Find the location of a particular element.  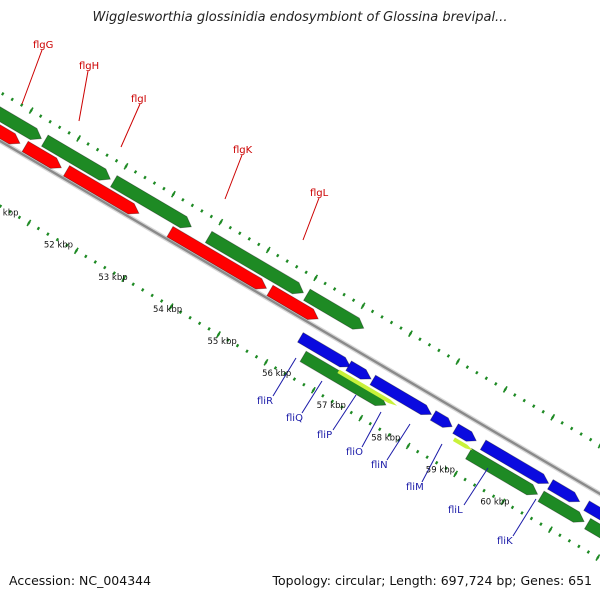

gene-label-flgG: flgG is located at coordinates (43, 45).